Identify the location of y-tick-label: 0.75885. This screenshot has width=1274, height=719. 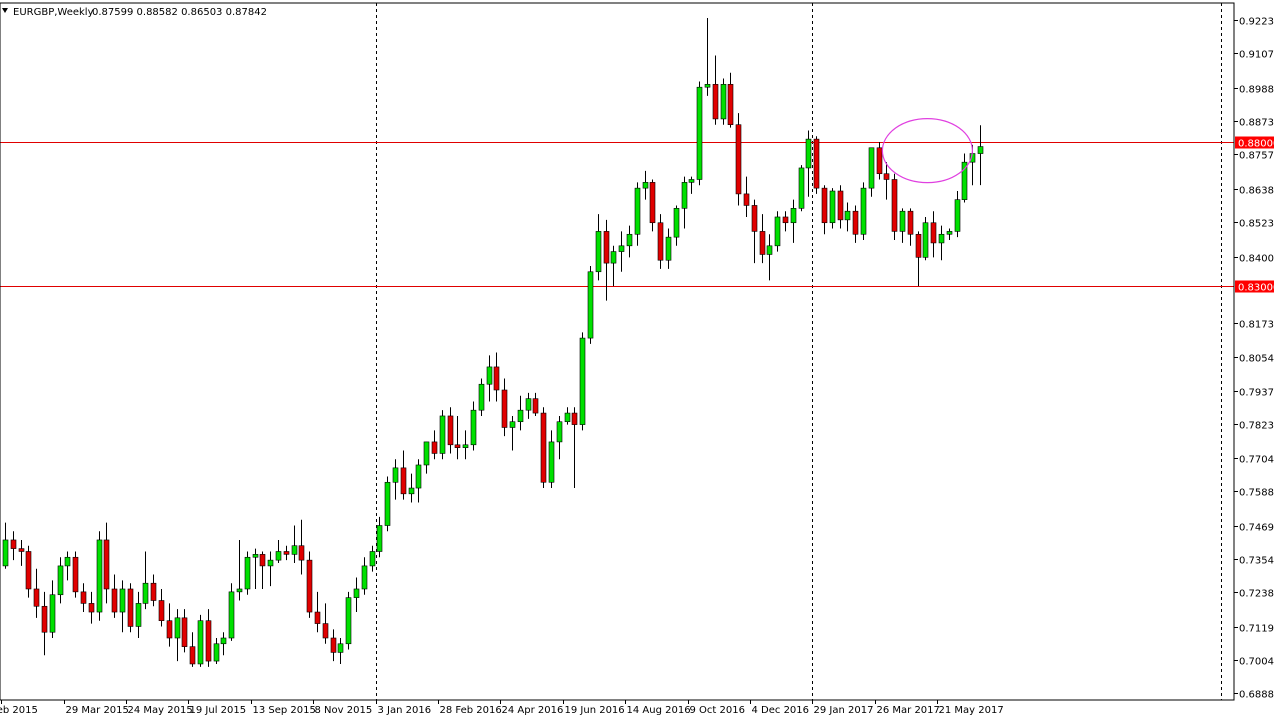
(1256, 493).